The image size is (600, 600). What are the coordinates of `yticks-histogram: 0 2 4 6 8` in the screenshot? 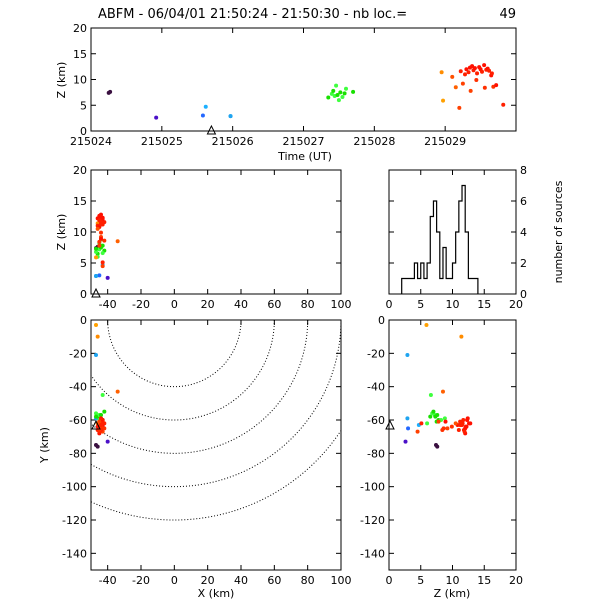 It's located at (458, 232).